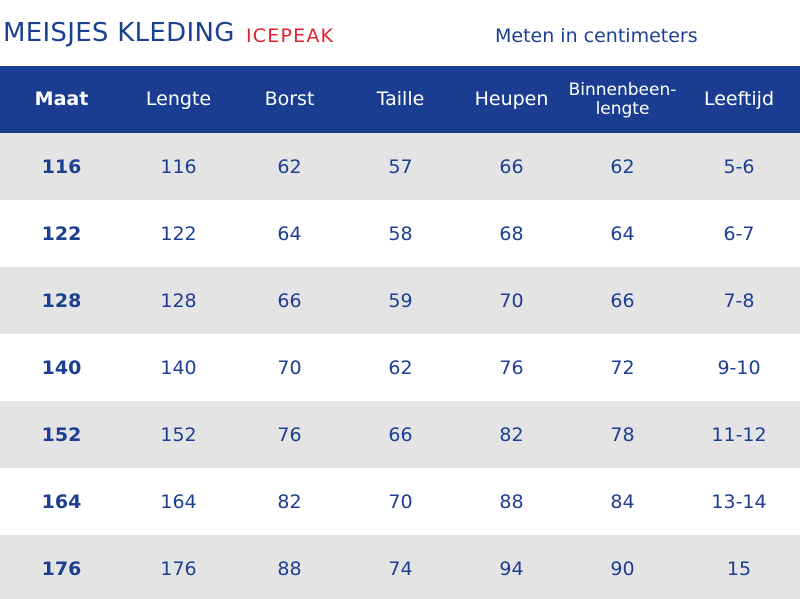 The height and width of the screenshot is (599, 800). What do you see at coordinates (61, 300) in the screenshot?
I see `cell-maat: 128` at bounding box center [61, 300].